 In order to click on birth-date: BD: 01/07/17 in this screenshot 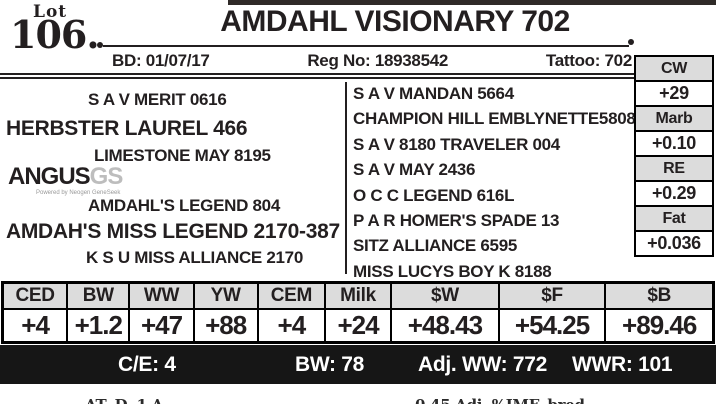, I will do `click(161, 60)`.